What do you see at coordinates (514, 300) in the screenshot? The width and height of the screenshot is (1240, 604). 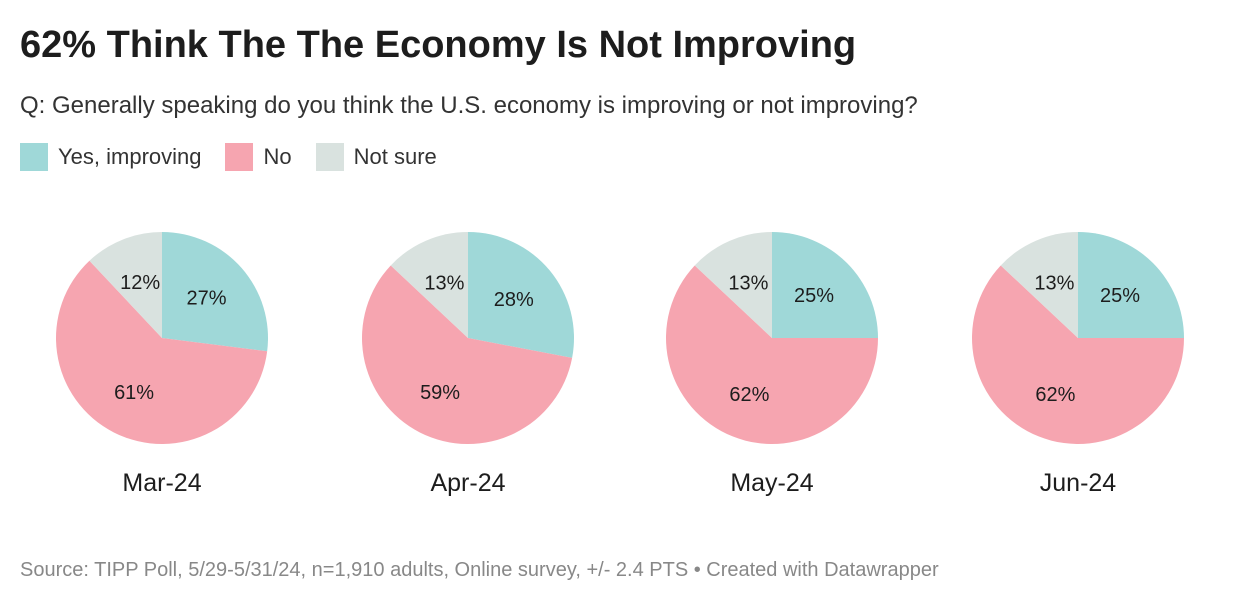 I see `pie-value-label-yes: 28%` at bounding box center [514, 300].